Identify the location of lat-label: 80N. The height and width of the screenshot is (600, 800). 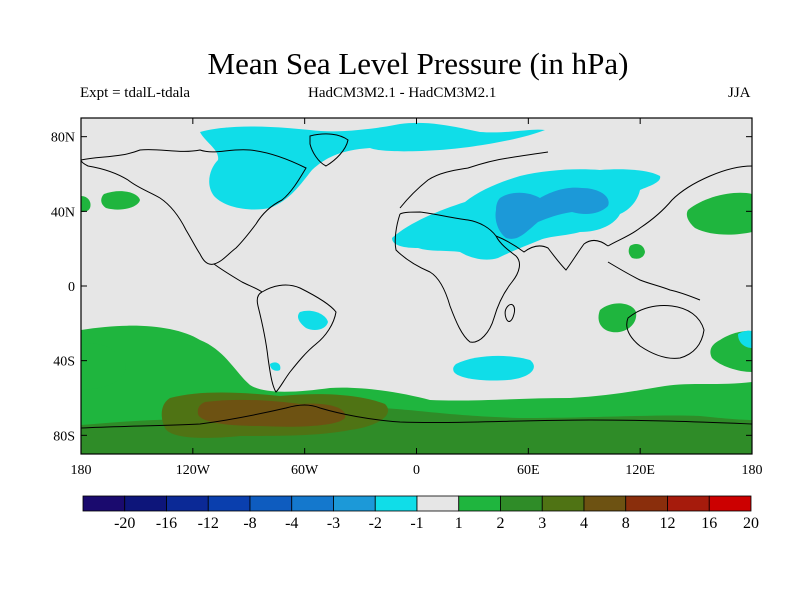
(63, 138).